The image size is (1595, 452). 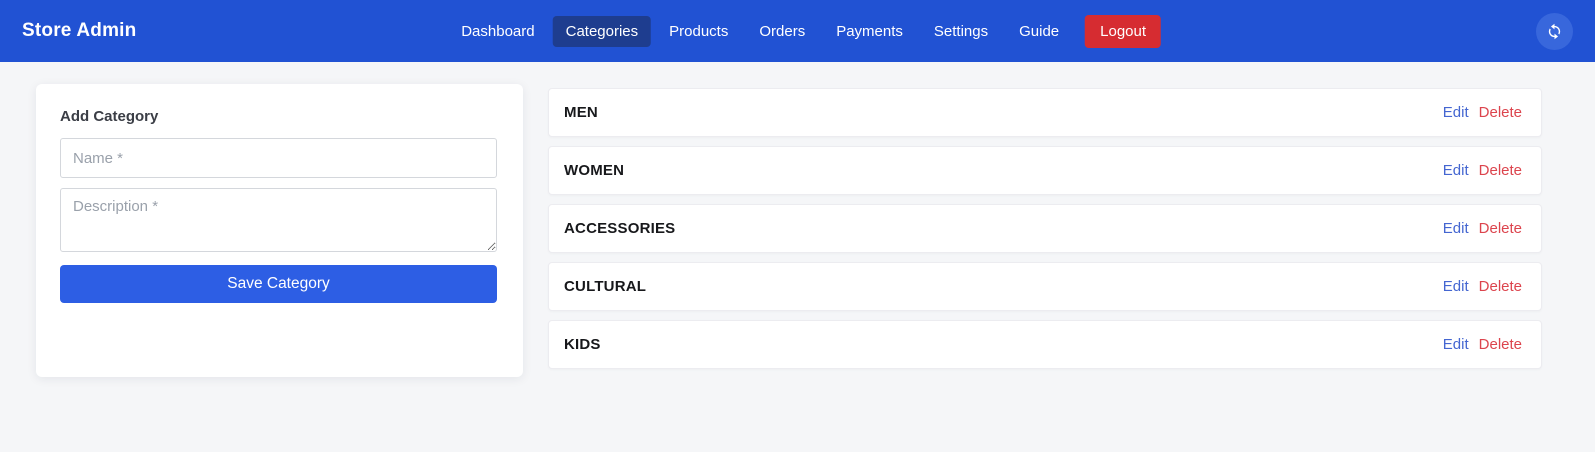 I want to click on app-brand: Store Admin, so click(x=79, y=30).